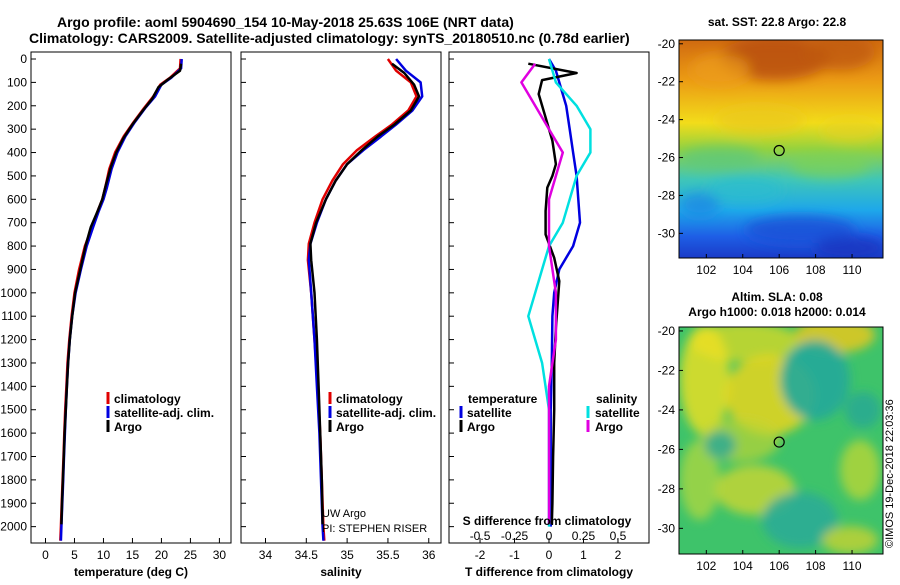 The height and width of the screenshot is (585, 900). What do you see at coordinates (503, 399) in the screenshot?
I see `legend-title-temperature: temperature` at bounding box center [503, 399].